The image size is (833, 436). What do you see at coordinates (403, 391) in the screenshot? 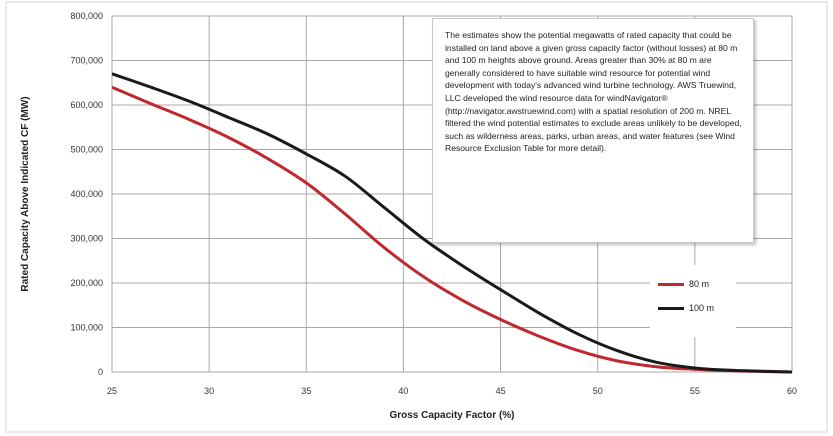
I see `x-tick-label: 40` at bounding box center [403, 391].